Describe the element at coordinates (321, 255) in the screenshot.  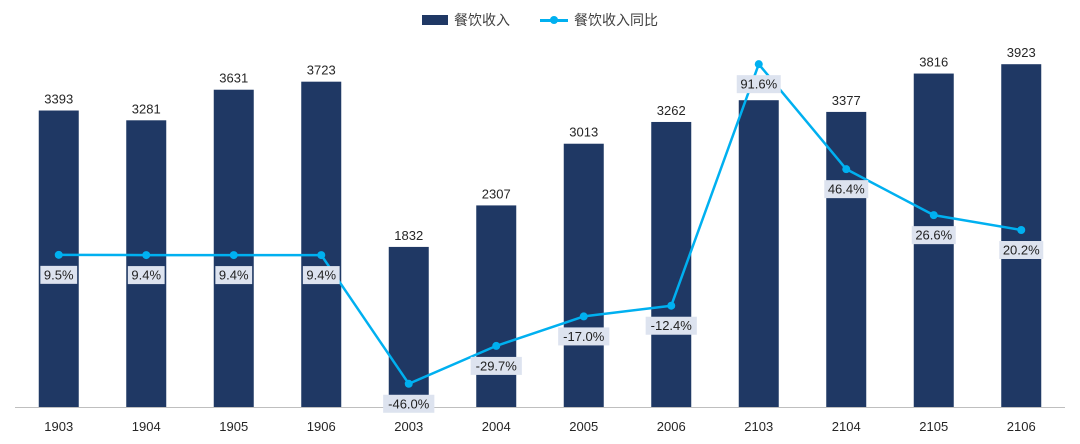
I see `yoy-point-1906` at that location.